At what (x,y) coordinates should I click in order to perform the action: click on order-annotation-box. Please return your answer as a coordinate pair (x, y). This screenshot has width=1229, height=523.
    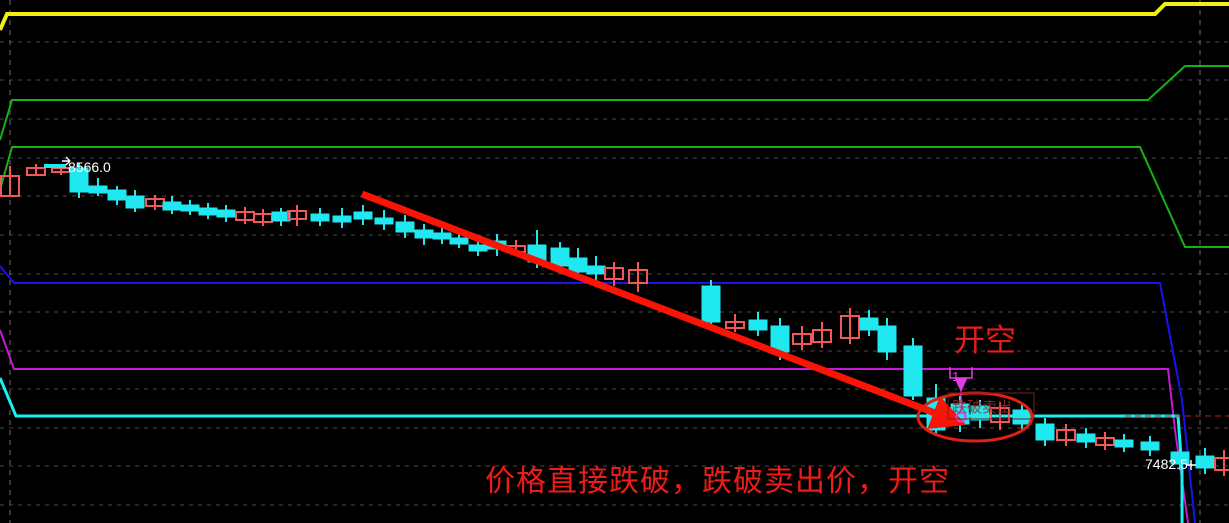
    Looking at the image, I should click on (991, 406).